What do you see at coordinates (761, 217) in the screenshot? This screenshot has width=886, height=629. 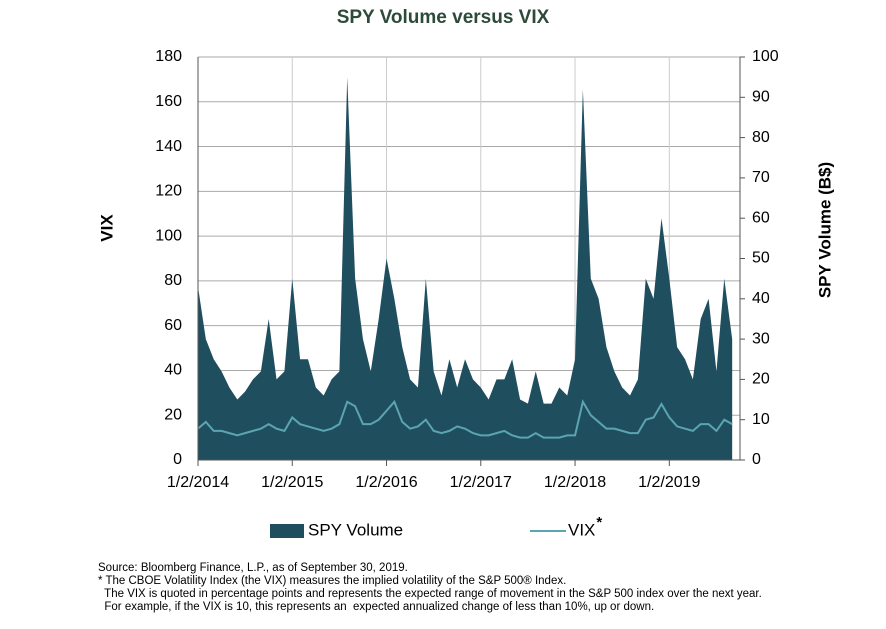 I see `y2-tick-label: 60` at bounding box center [761, 217].